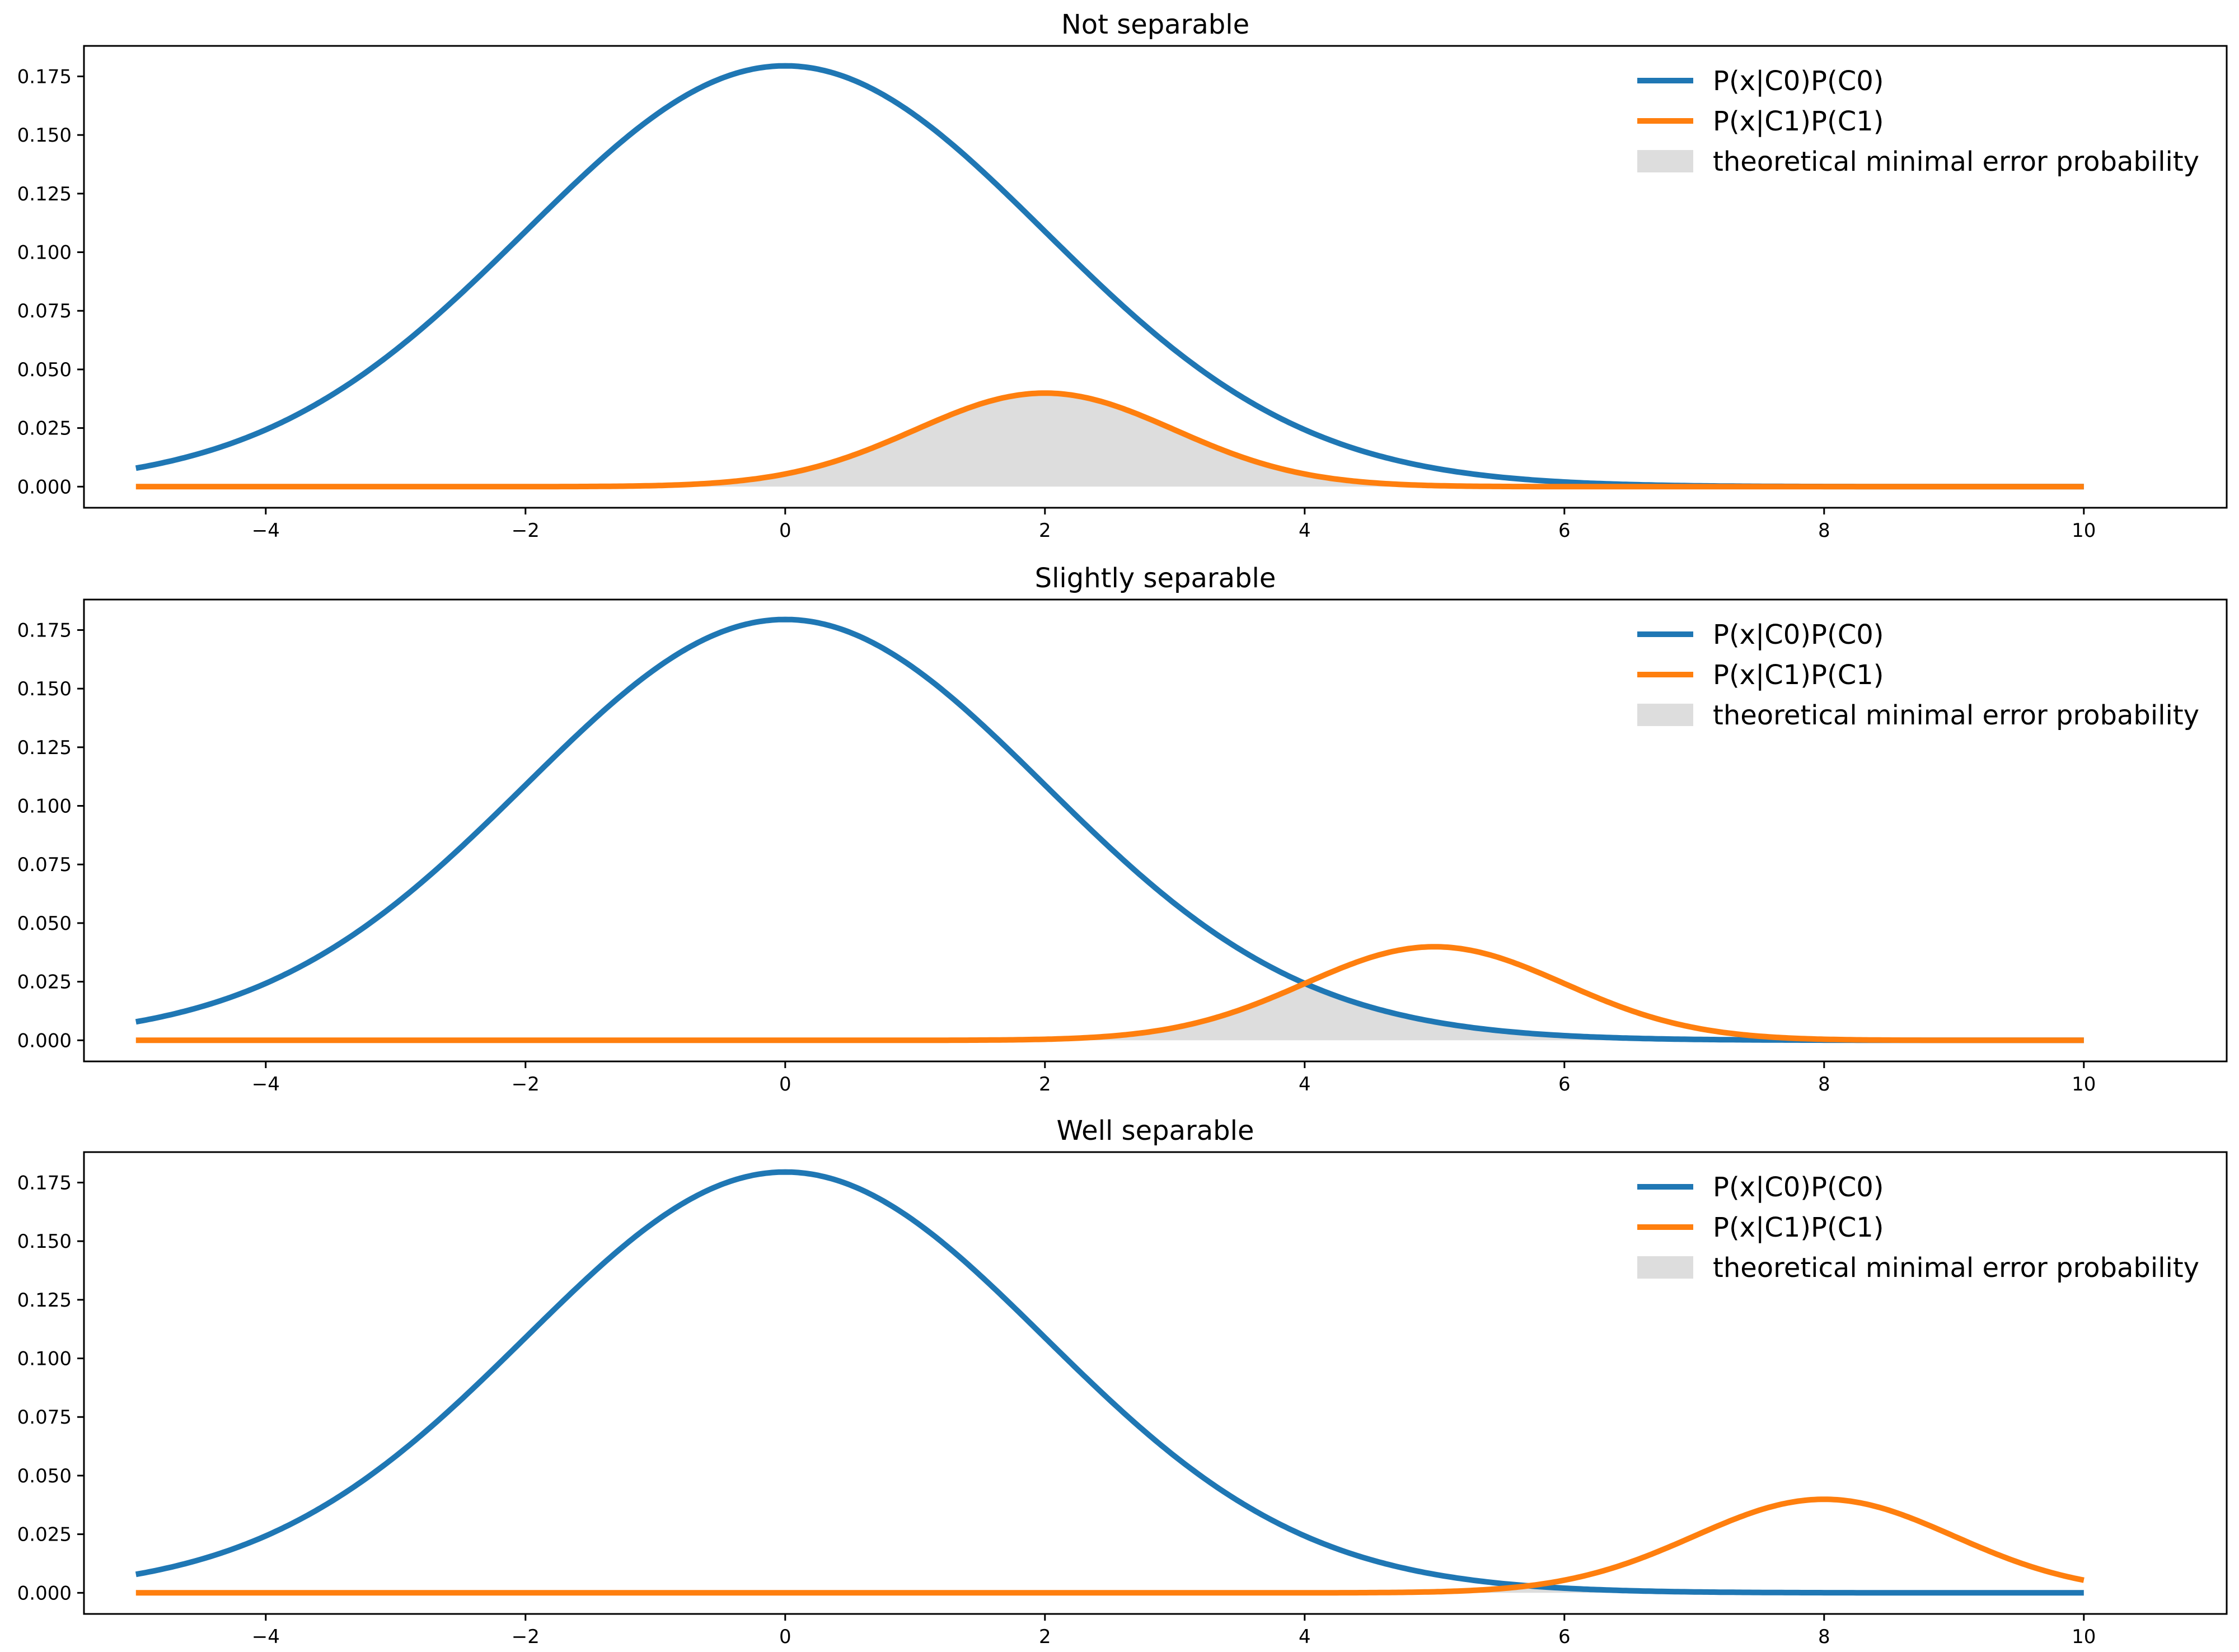 The width and height of the screenshot is (2239, 1652). Describe the element at coordinates (1155, 578) in the screenshot. I see `plot-title: Slightly separable` at that location.